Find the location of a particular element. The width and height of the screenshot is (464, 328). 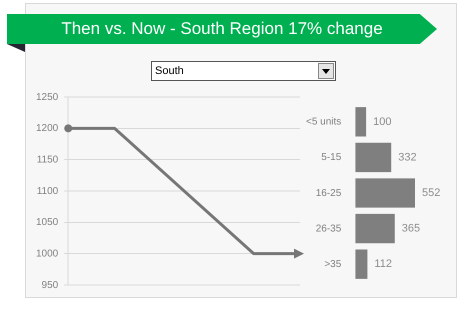

y-tick-label: 1150 is located at coordinates (47, 160).